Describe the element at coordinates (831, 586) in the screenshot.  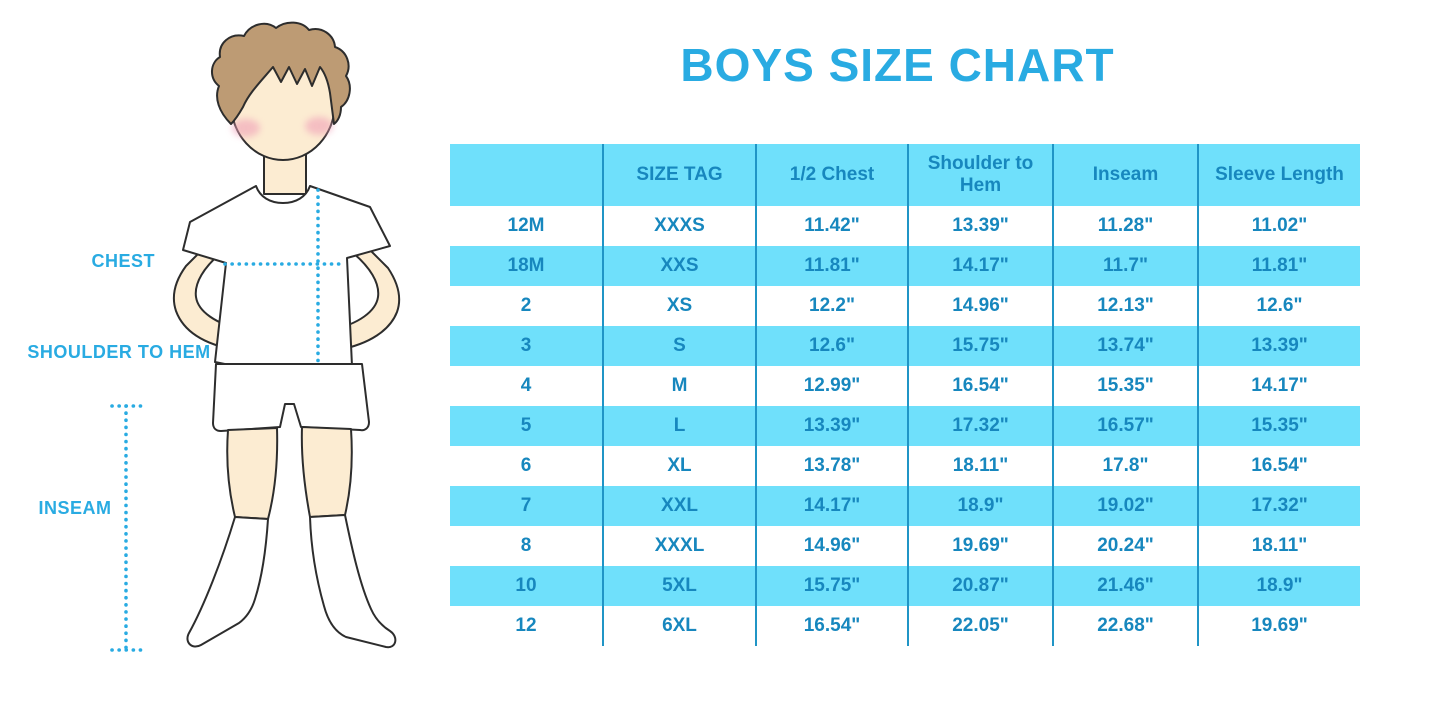
I see `cell-half-chest: 15.75"` at that location.